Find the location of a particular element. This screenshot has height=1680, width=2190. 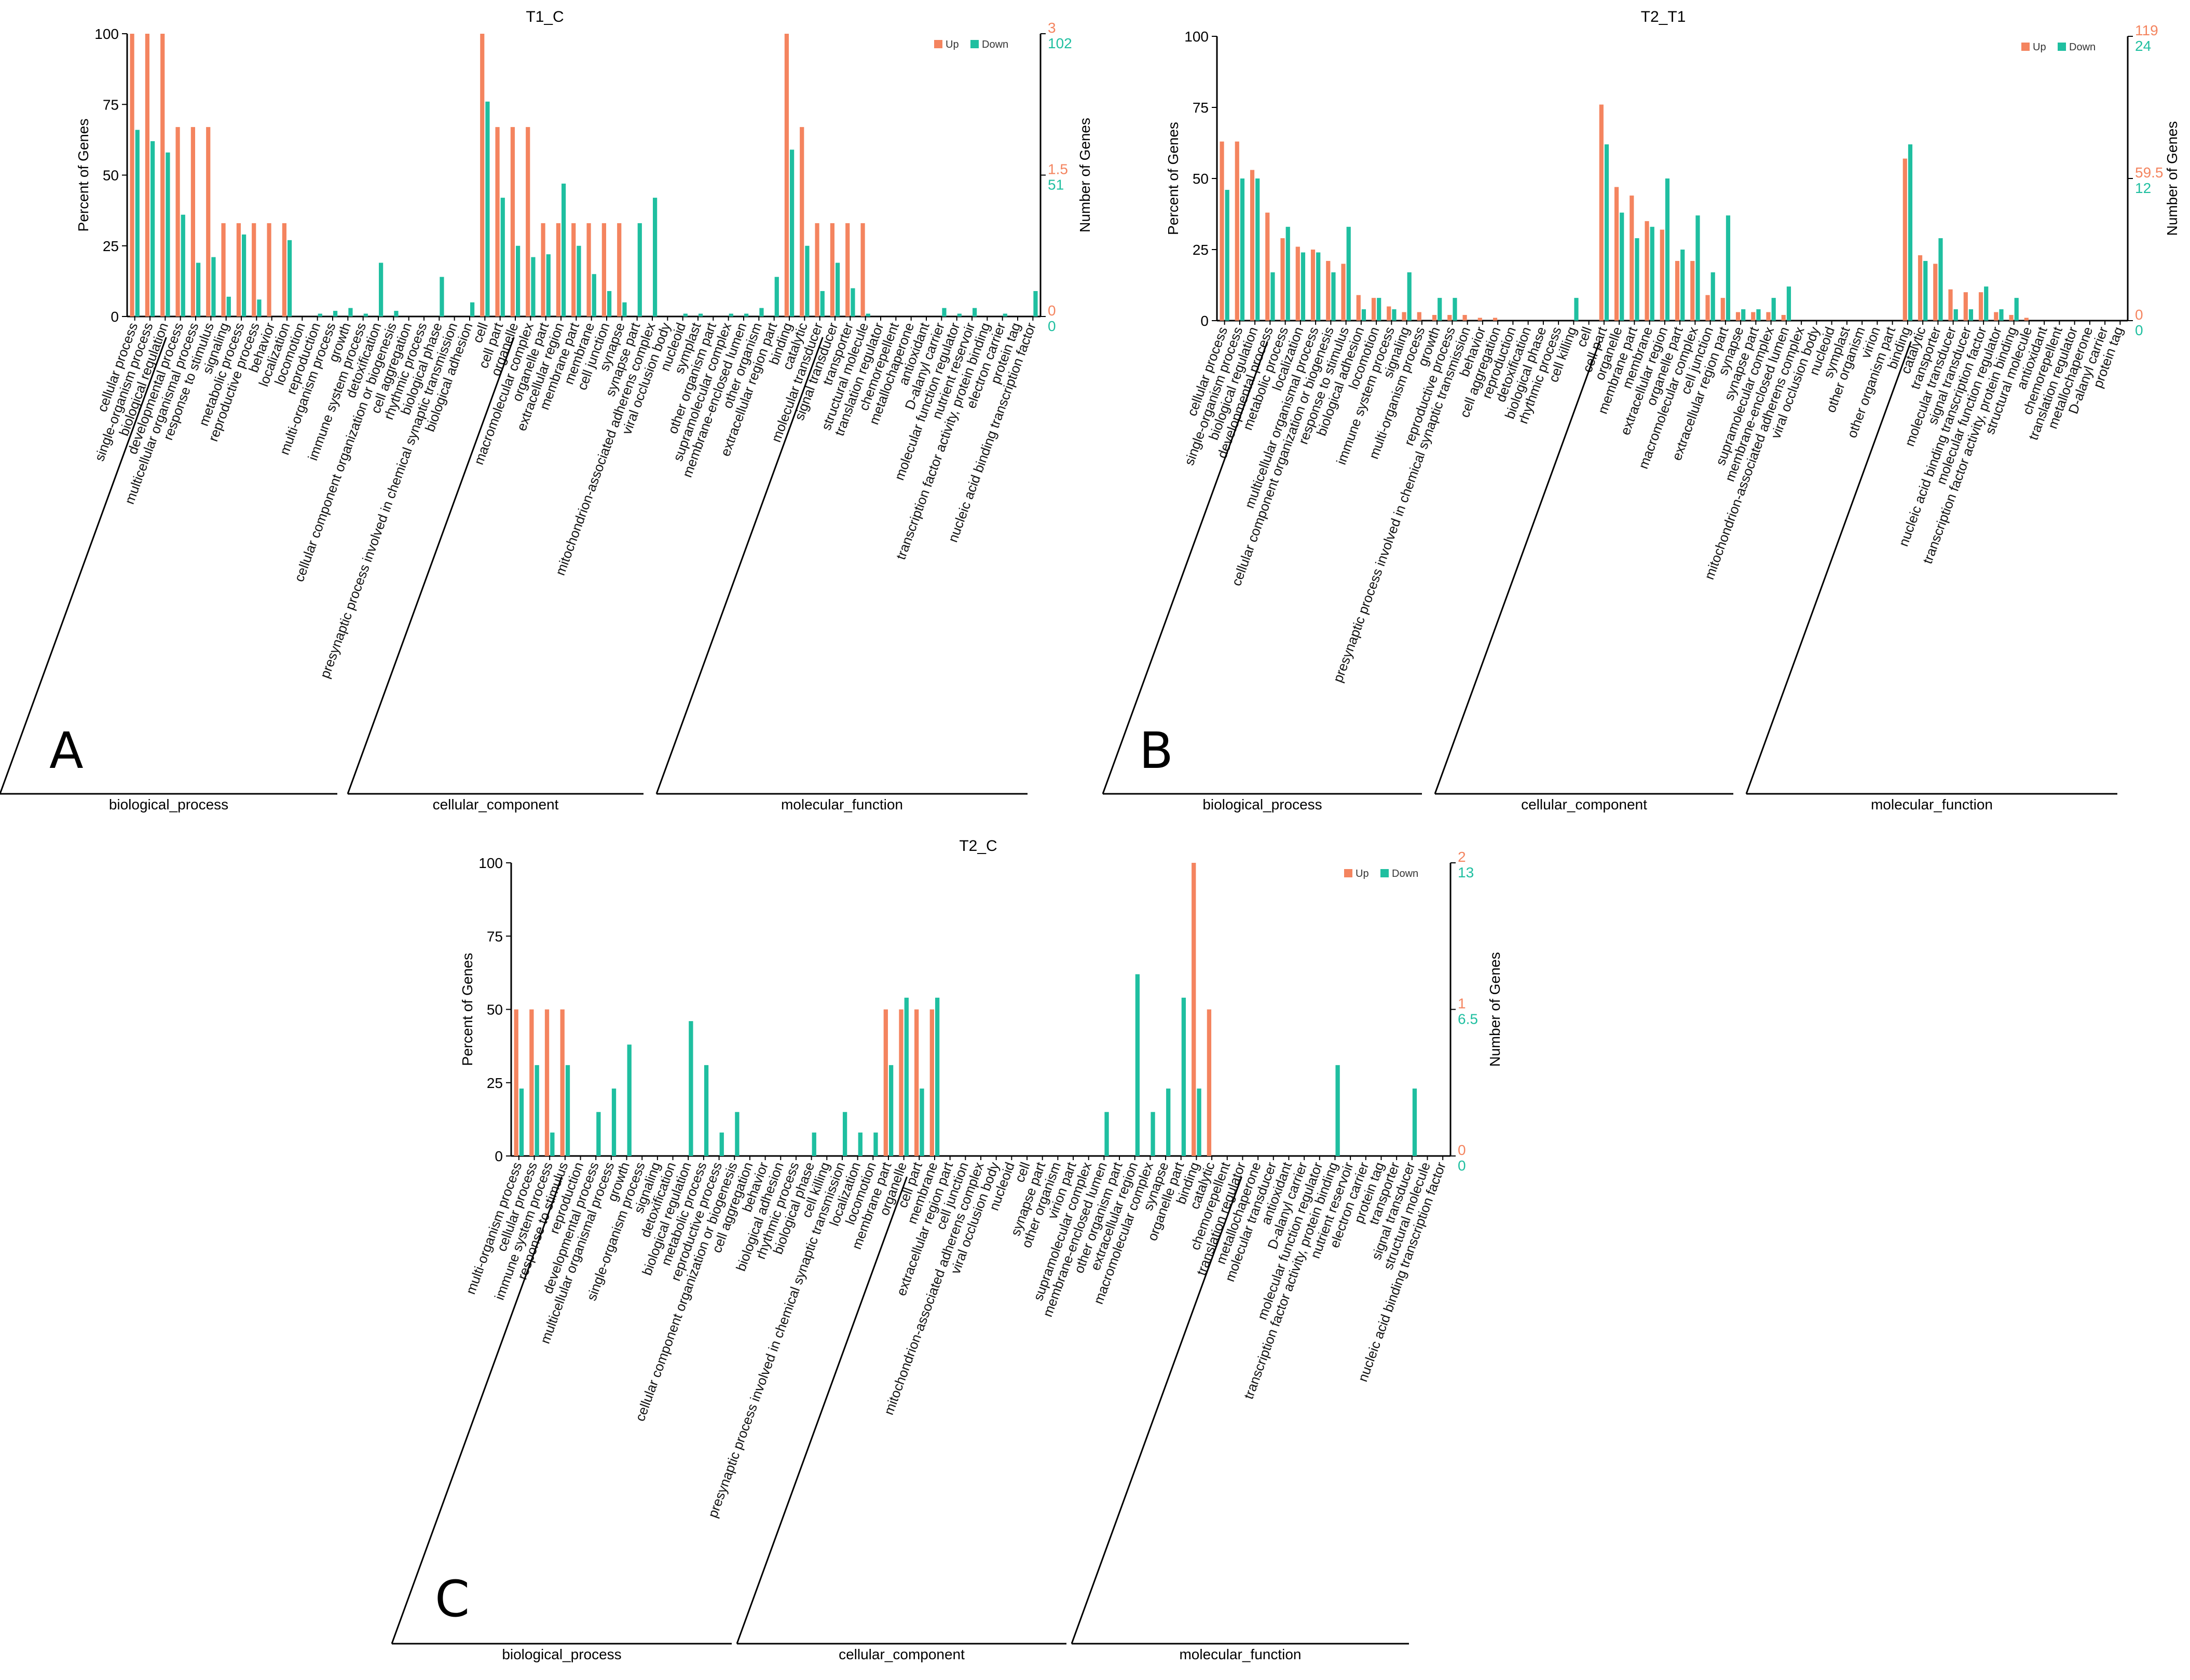

y2-down-tick-label: 12 is located at coordinates (2143, 188).